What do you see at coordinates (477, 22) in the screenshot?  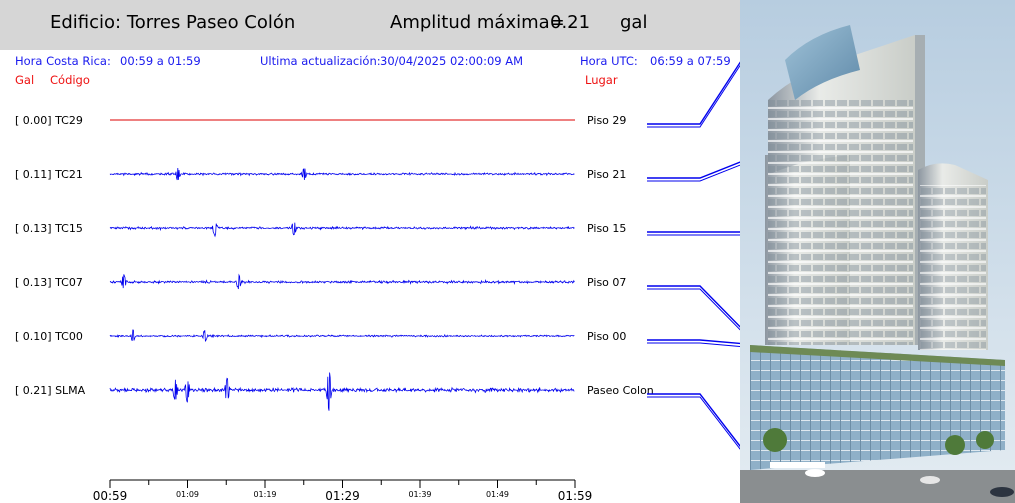 I see `amplitude-label: Amplitud máxima=` at bounding box center [477, 22].